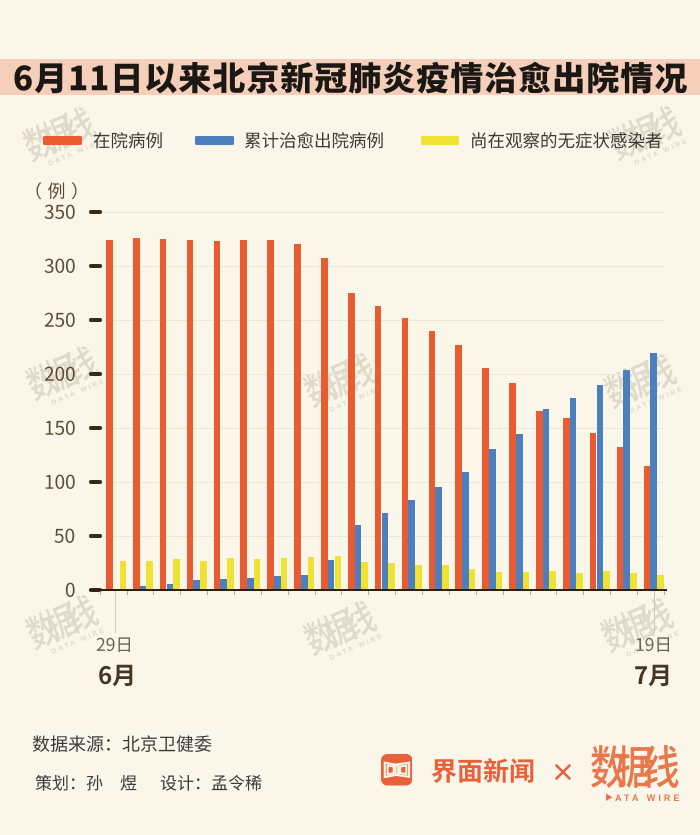 This screenshot has height=835, width=700. I want to click on svg-text: ATA WIRE, so click(649, 798).